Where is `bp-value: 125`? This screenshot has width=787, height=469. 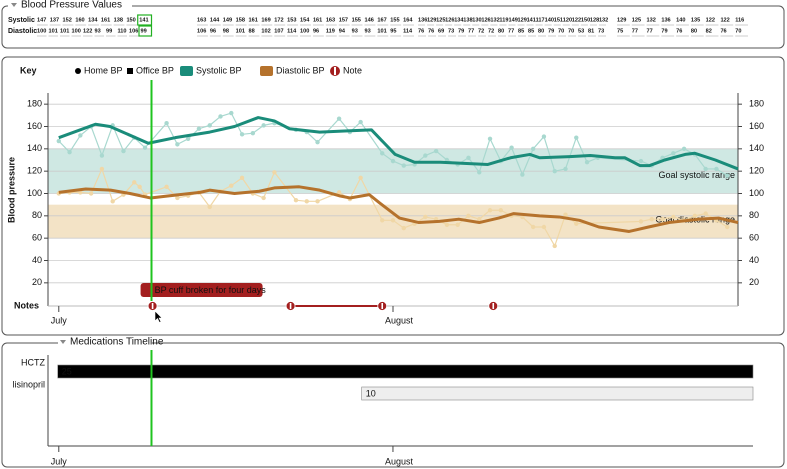 bp-value: 125 is located at coordinates (636, 20).